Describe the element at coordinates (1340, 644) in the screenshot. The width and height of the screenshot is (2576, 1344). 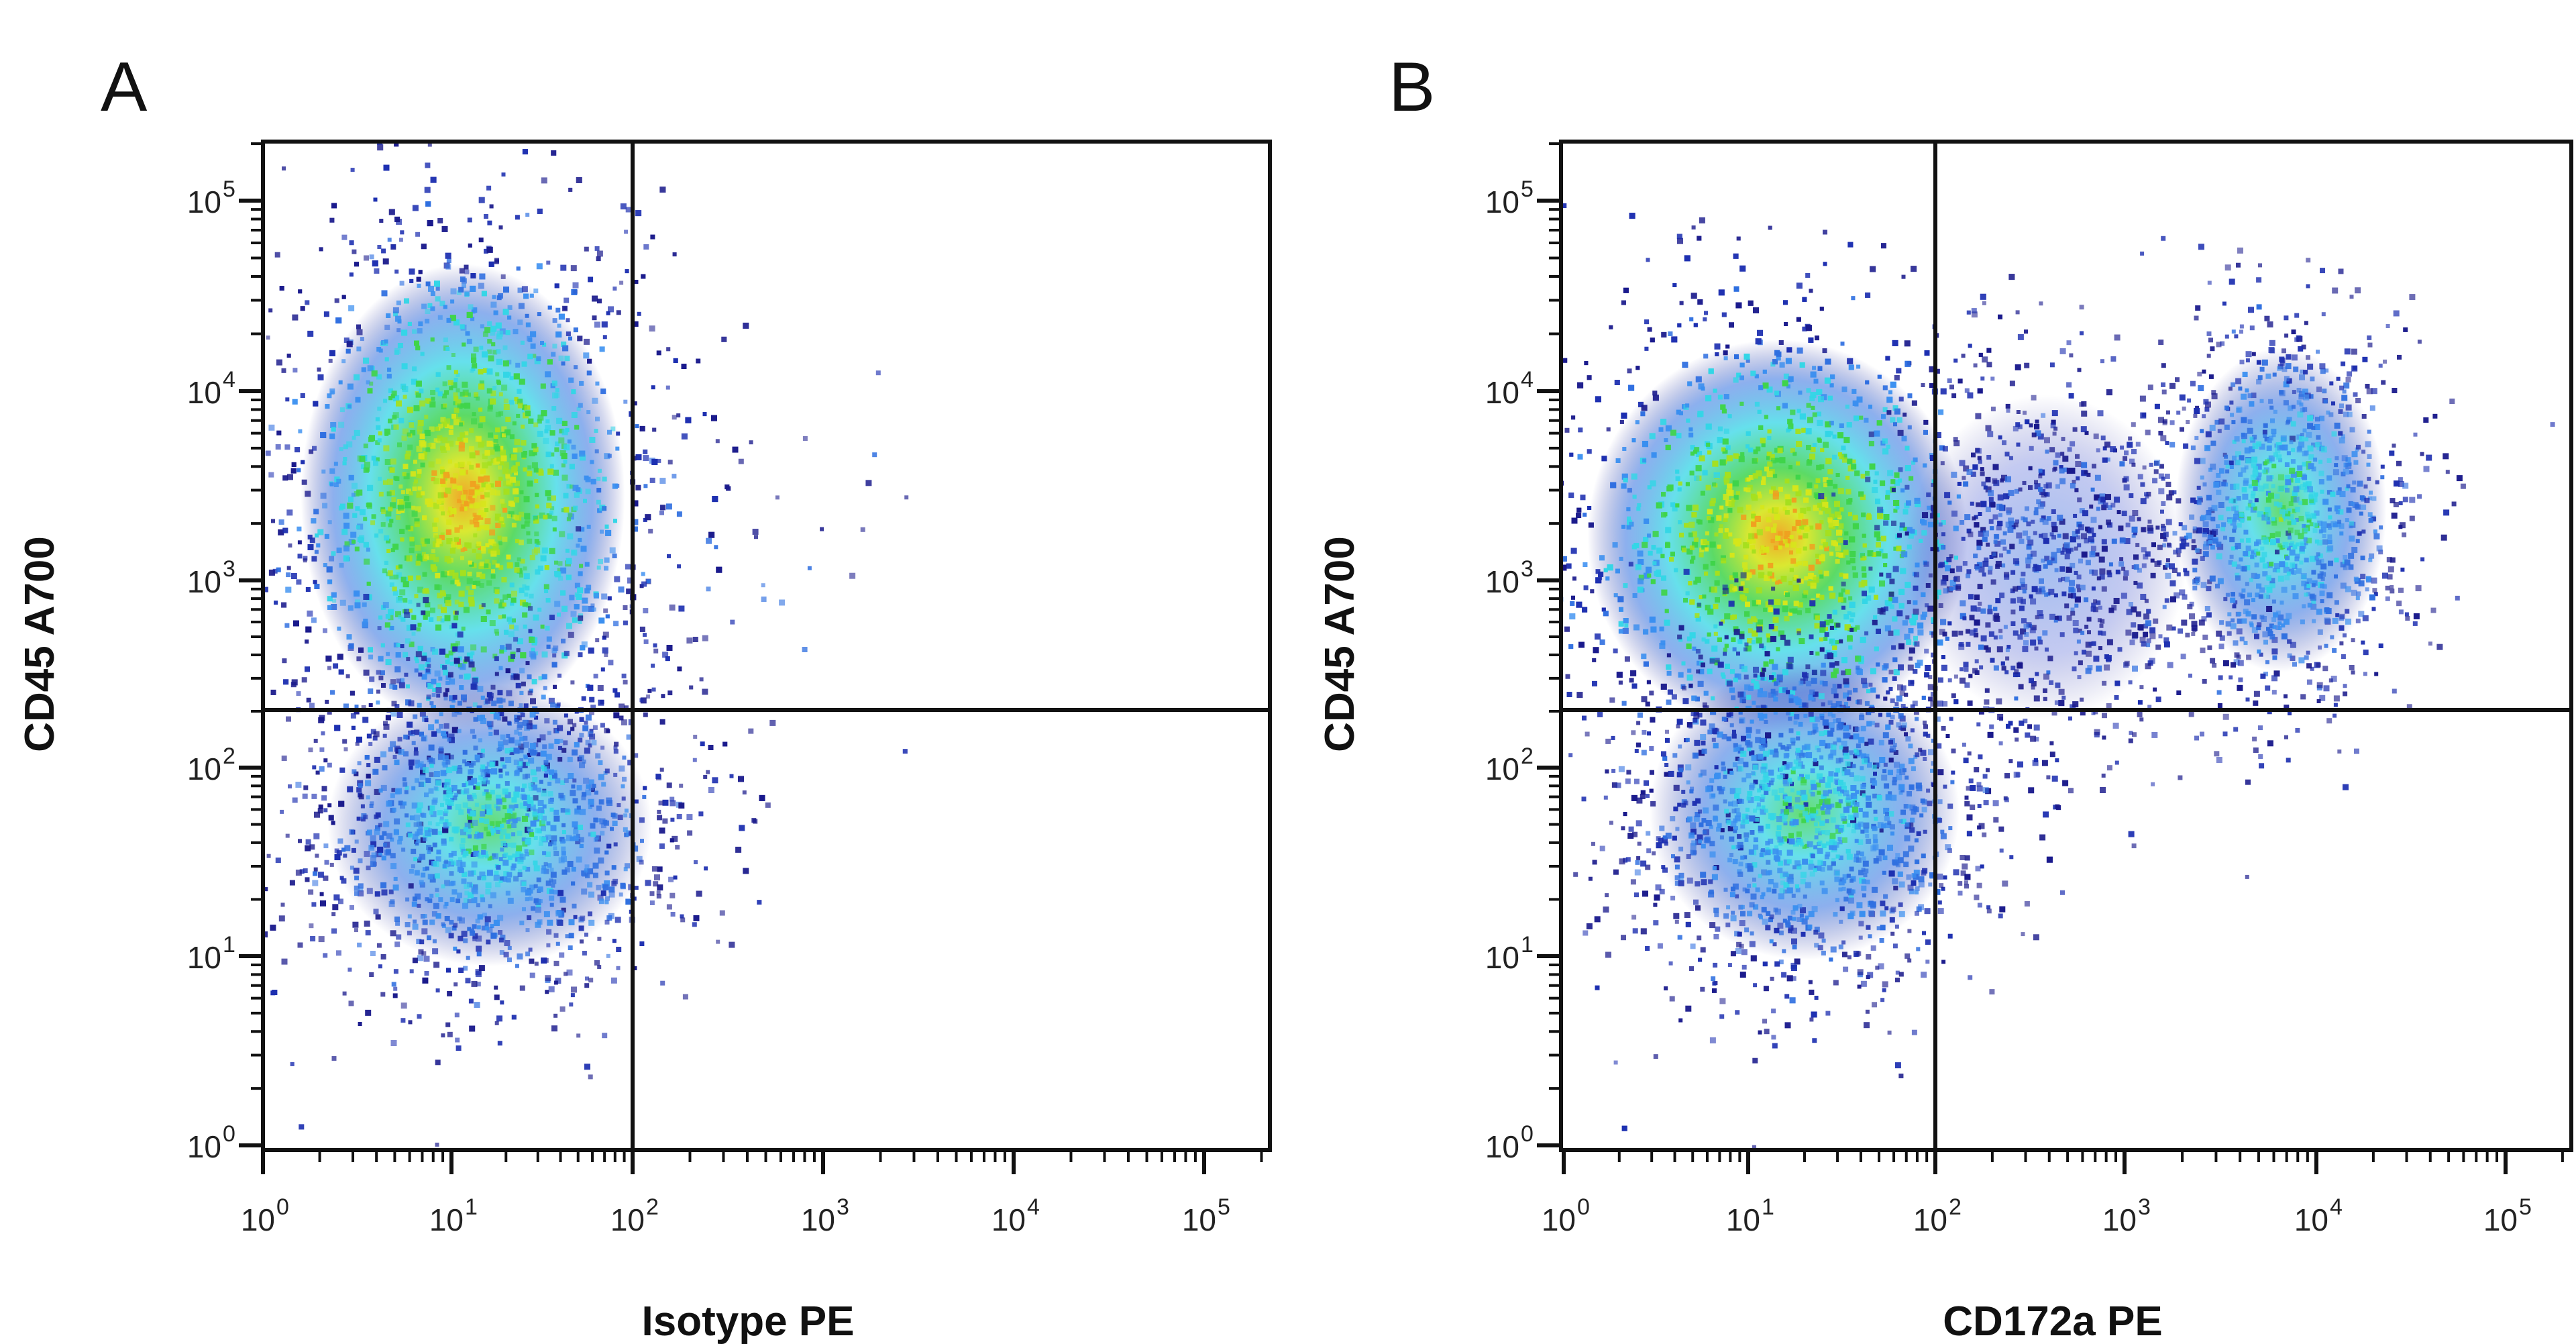
I see `y-axis-title-b: CD45 A700` at that location.